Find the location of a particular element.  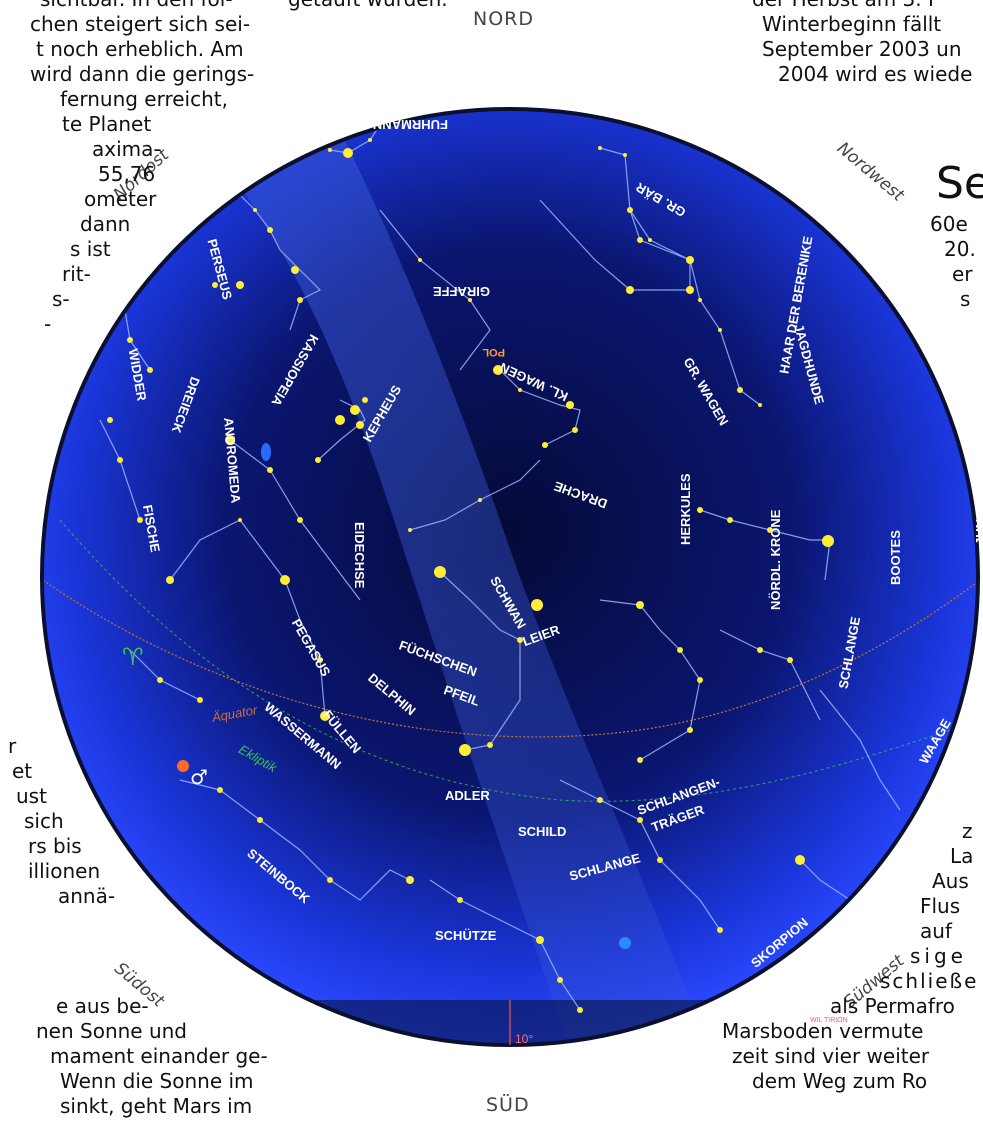

label-schuetze: SCHÜTZE is located at coordinates (466, 935).